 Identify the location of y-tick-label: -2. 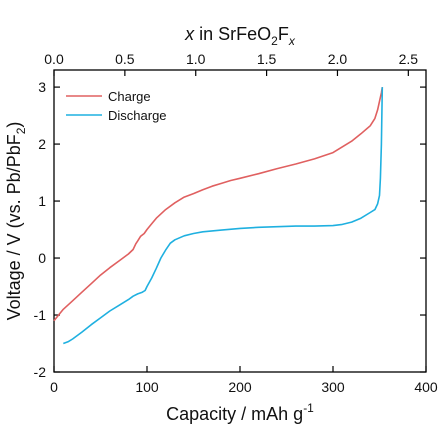
(40, 372).